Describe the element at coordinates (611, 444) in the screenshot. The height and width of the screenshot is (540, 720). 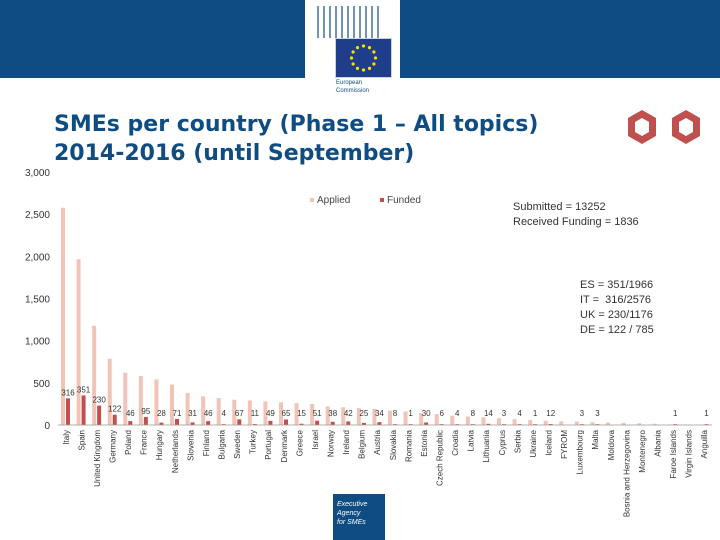
I see `x-category-label: Moldova` at that location.